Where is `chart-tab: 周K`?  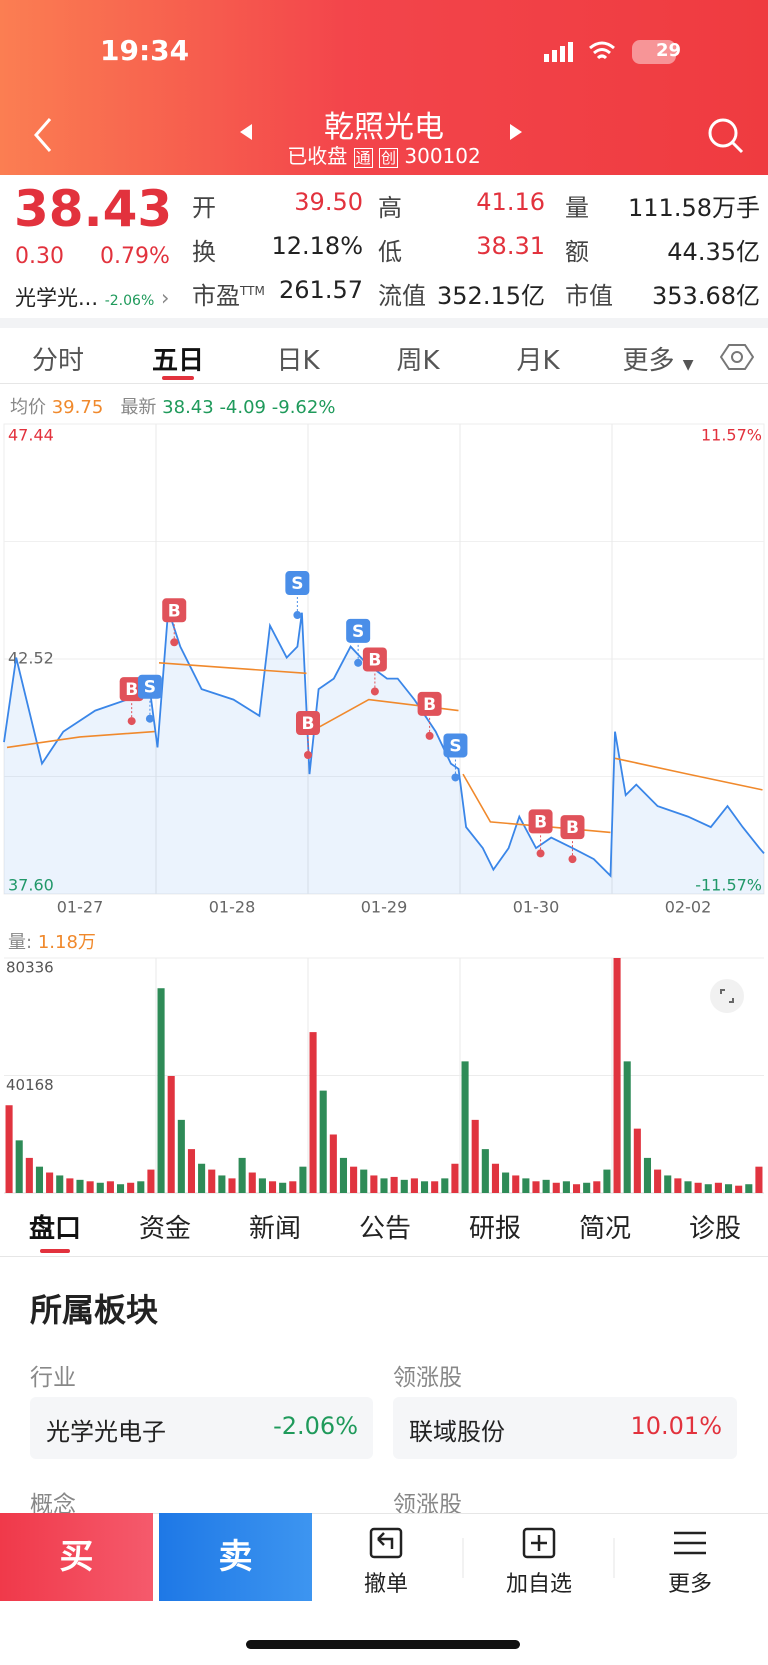 chart-tab: 周K is located at coordinates (418, 361).